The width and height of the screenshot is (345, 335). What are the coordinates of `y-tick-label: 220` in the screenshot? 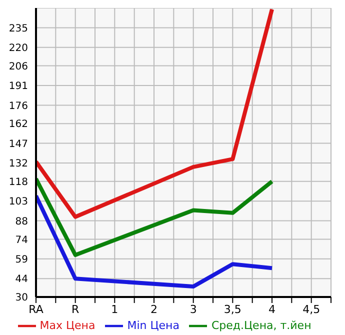 It's located at (18, 48).